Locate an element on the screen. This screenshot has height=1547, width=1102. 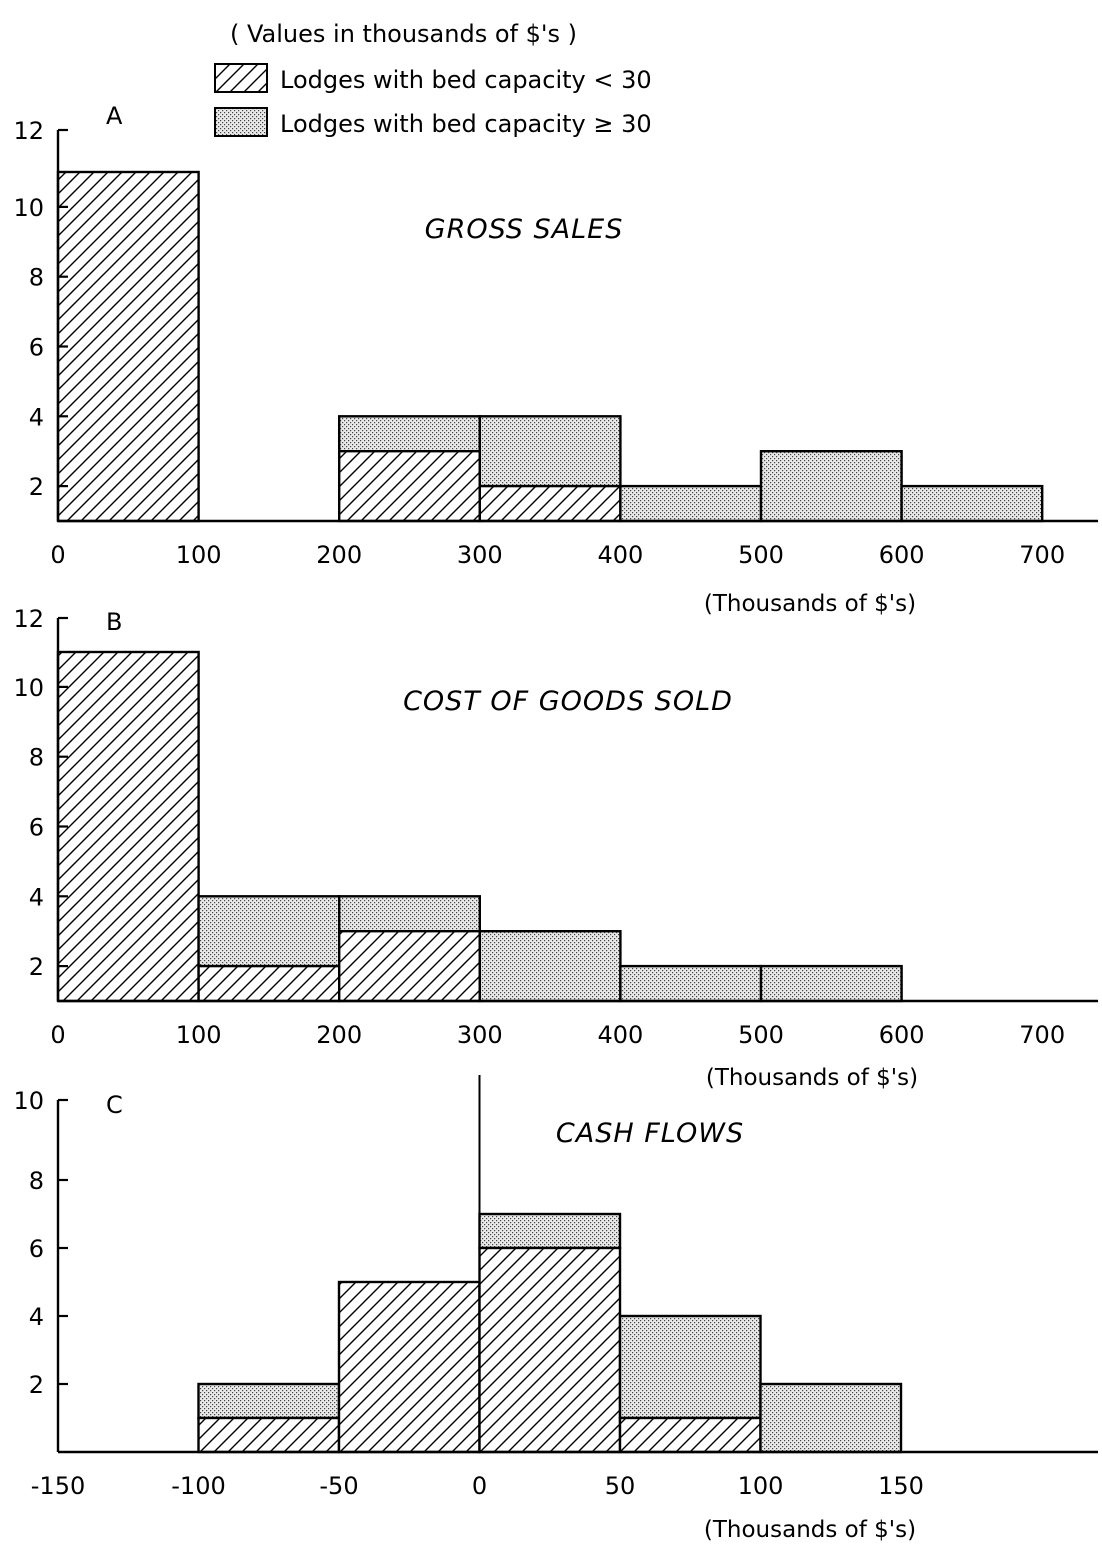
panel-b-x-tick-label-200: 200 is located at coordinates (339, 1035).